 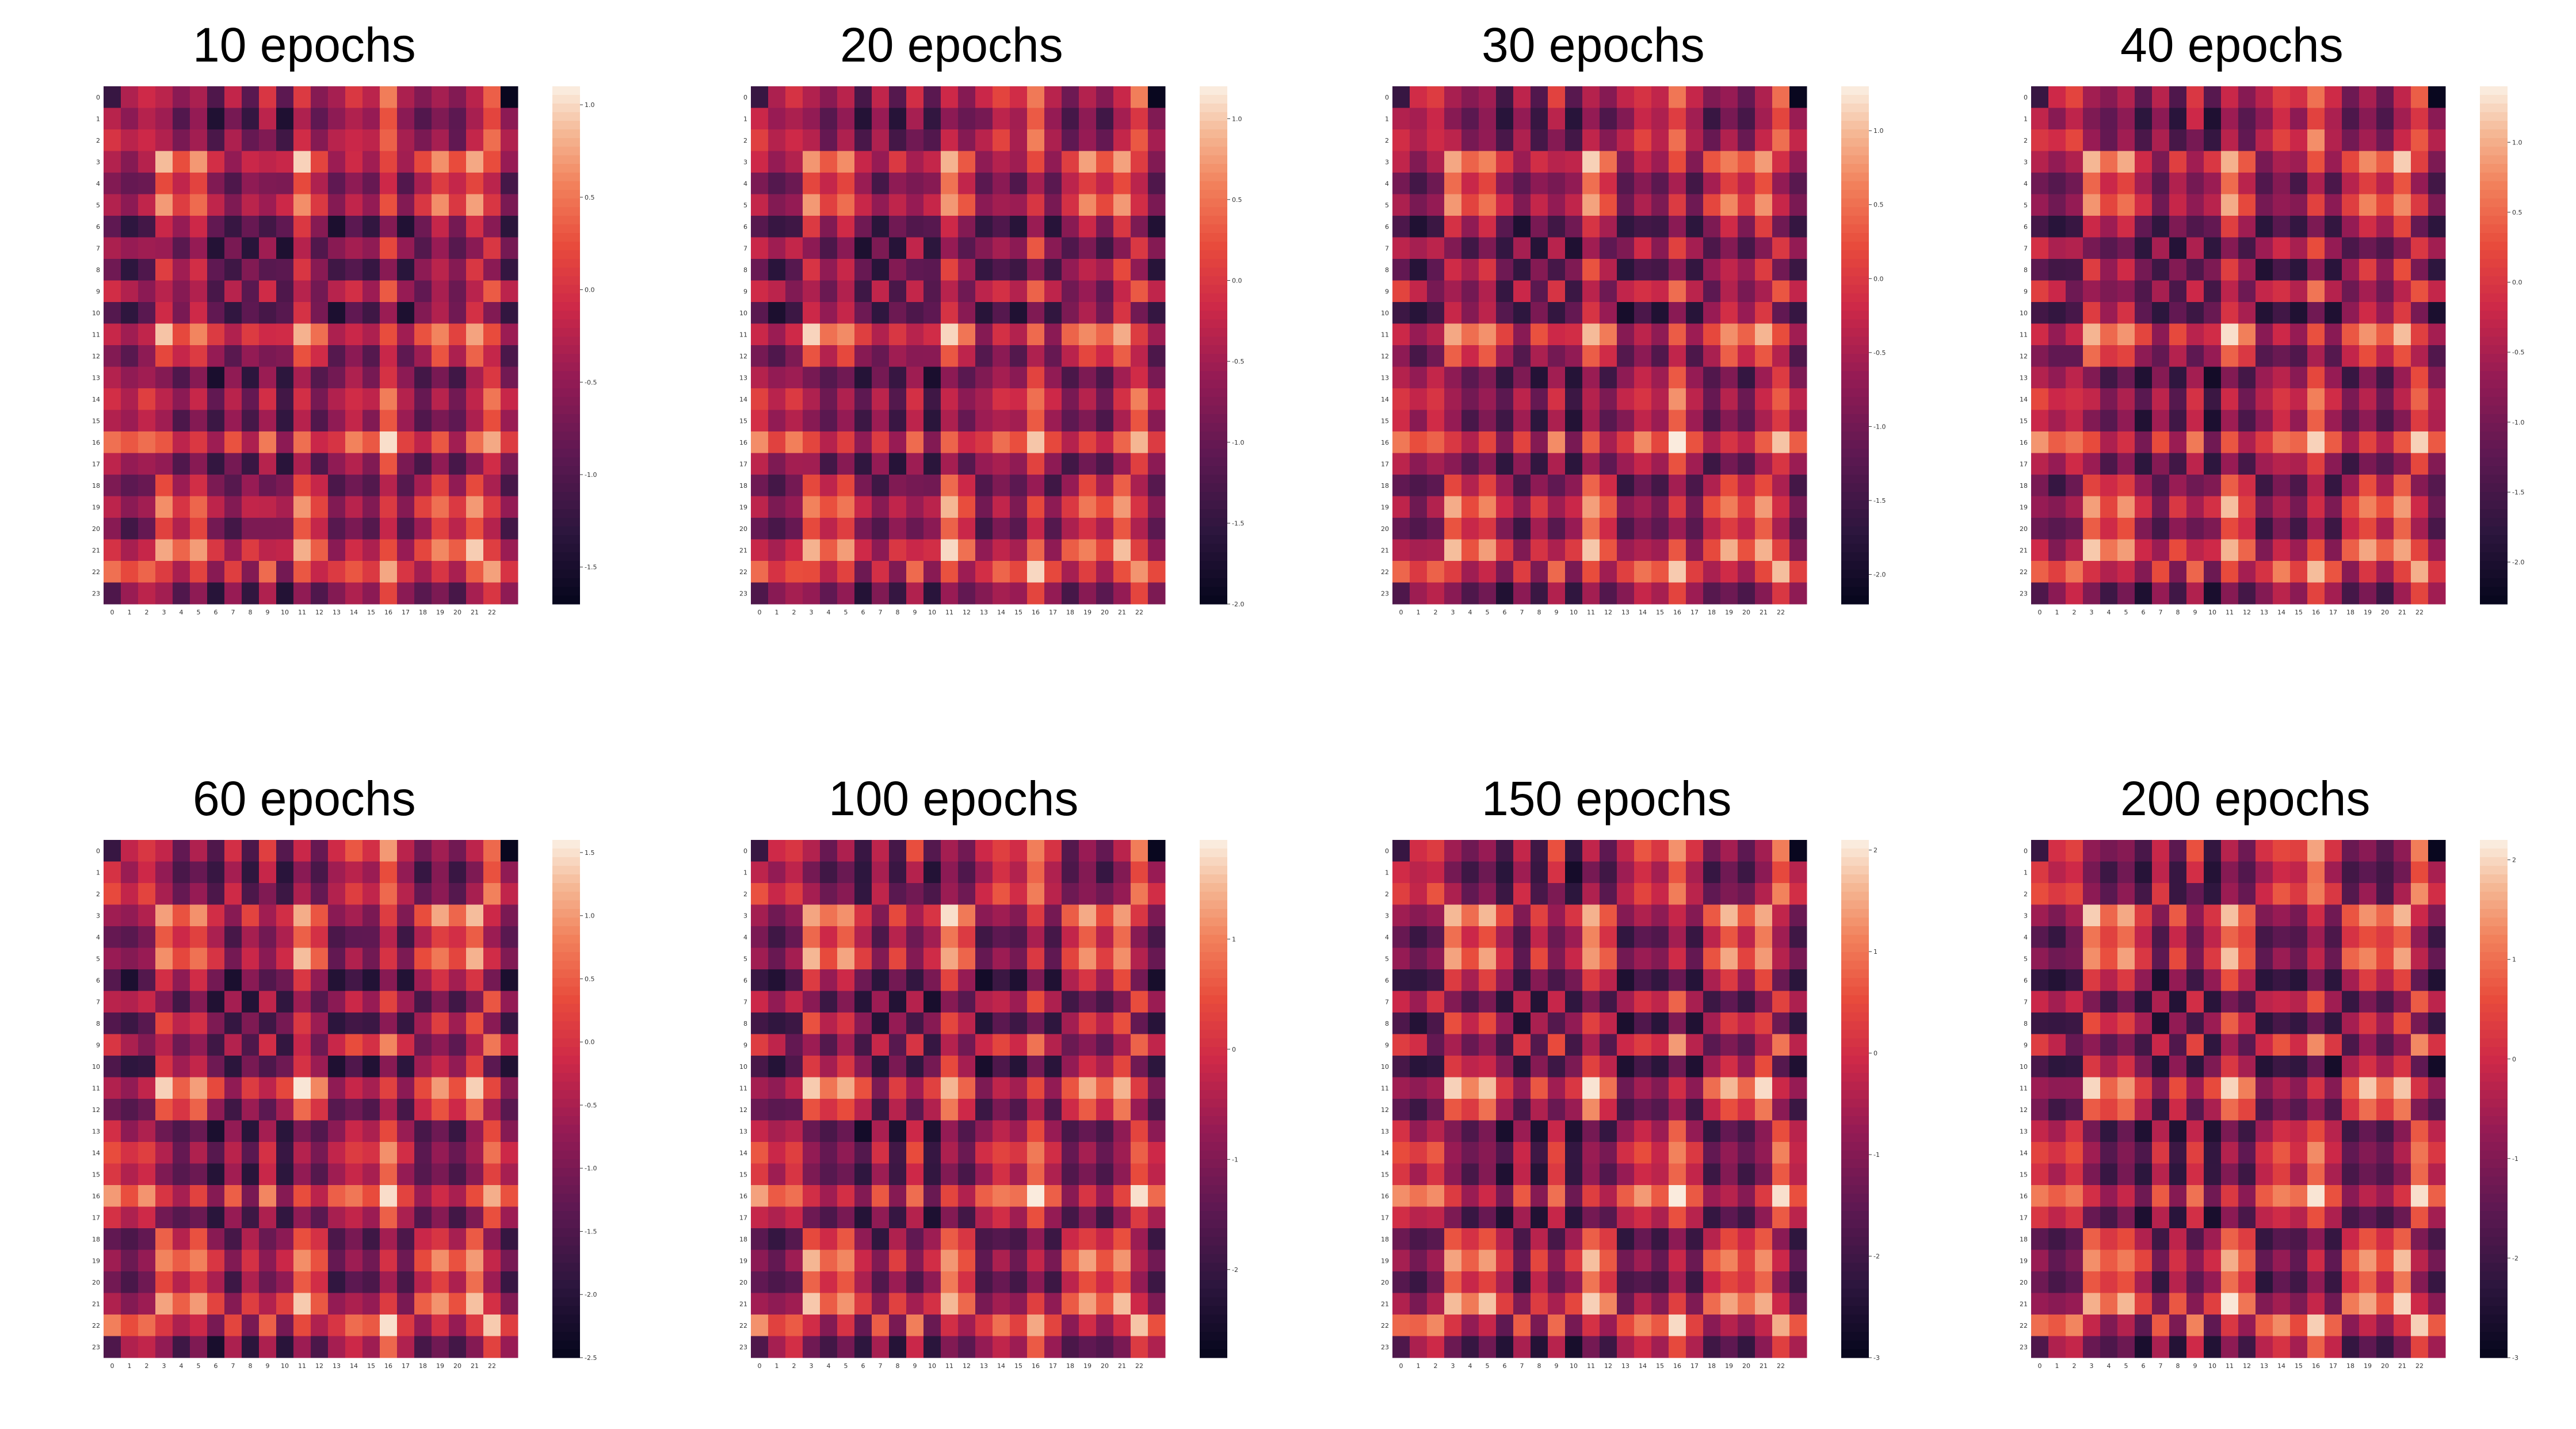 What do you see at coordinates (112, 1366) in the screenshot?
I see `x-tick-label: 0` at bounding box center [112, 1366].